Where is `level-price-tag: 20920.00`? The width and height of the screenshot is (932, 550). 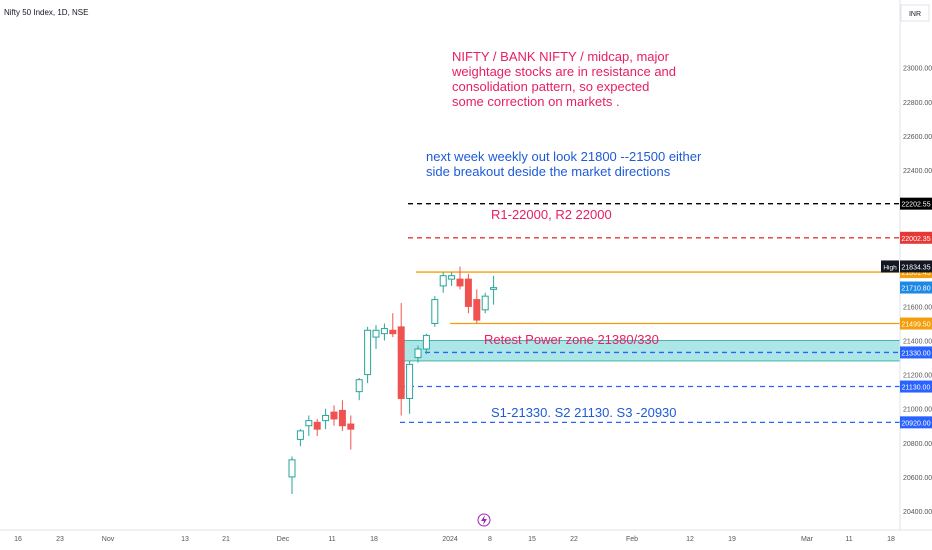 level-price-tag: 20920.00 is located at coordinates (915, 423).